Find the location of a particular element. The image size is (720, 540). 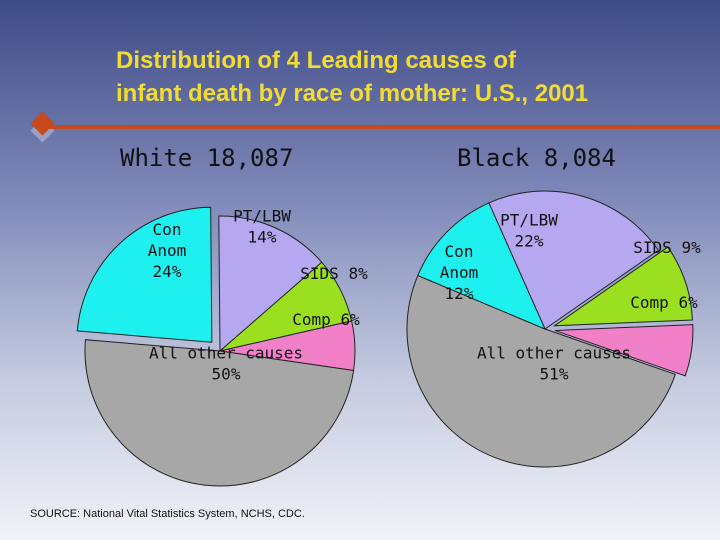

title-line-1: Distribution of 4 Leading causes of is located at coordinates (316, 60).